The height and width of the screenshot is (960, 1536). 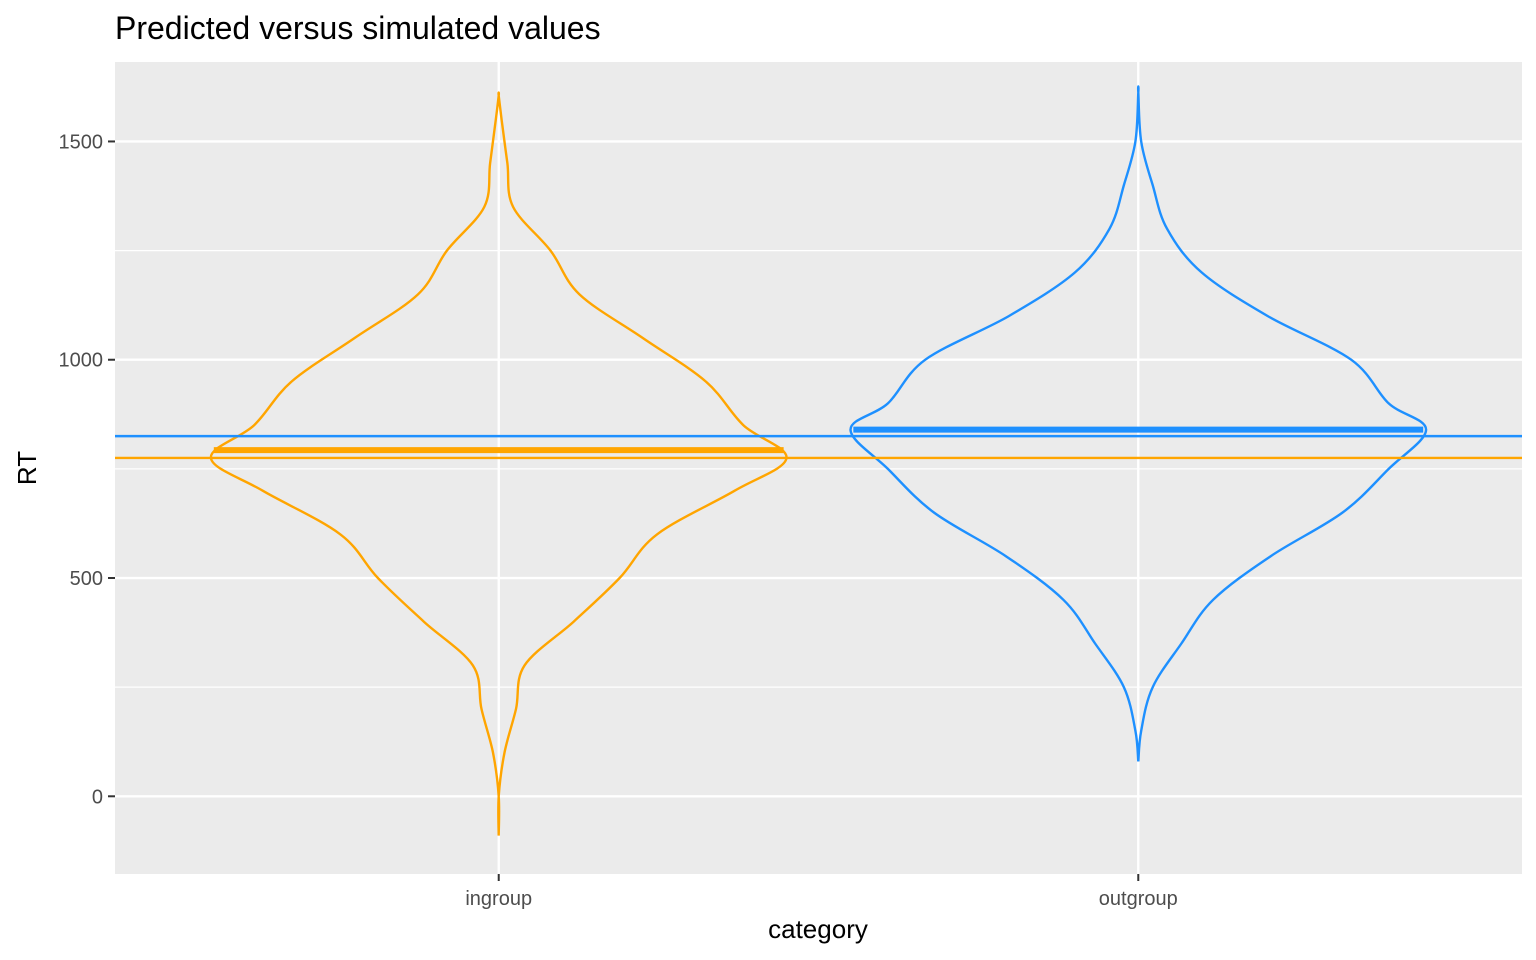 I want to click on y-axis: 0 500 1000 1500, so click(x=87, y=469).